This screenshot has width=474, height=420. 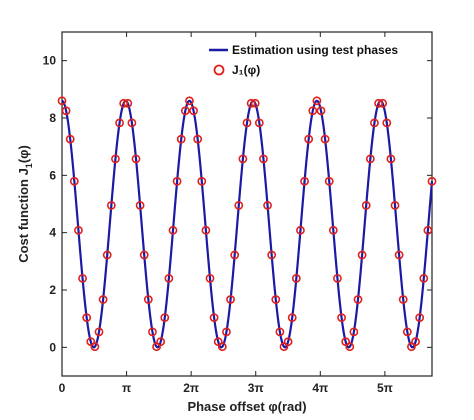 I want to click on x-tick-label: 2π, so click(x=191, y=388).